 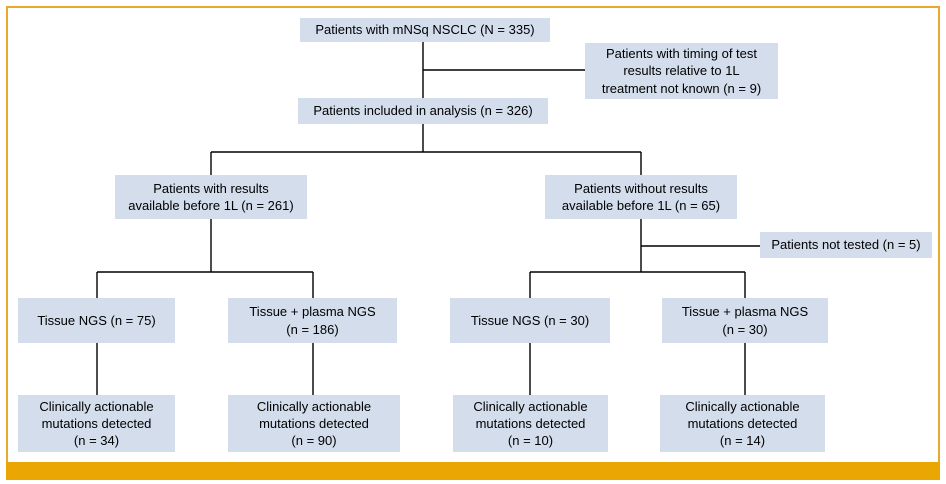 What do you see at coordinates (530, 320) in the screenshot?
I see `node-tissue-ngs-without: Tissue NGS (n = 30)` at bounding box center [530, 320].